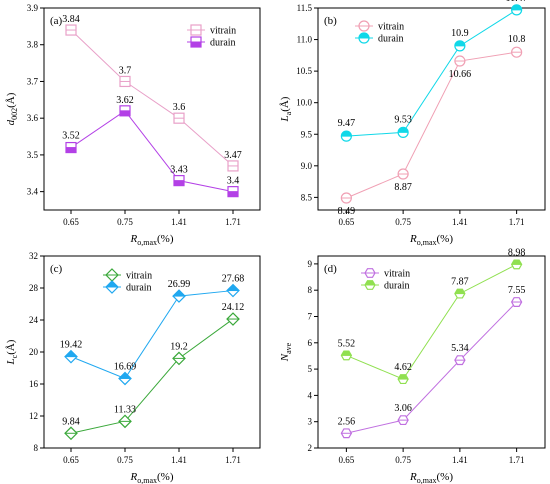 This screenshot has height=484, width=550. Describe the element at coordinates (288, 348) in the screenshot. I see `y-axis-label-sub: ave` at that location.